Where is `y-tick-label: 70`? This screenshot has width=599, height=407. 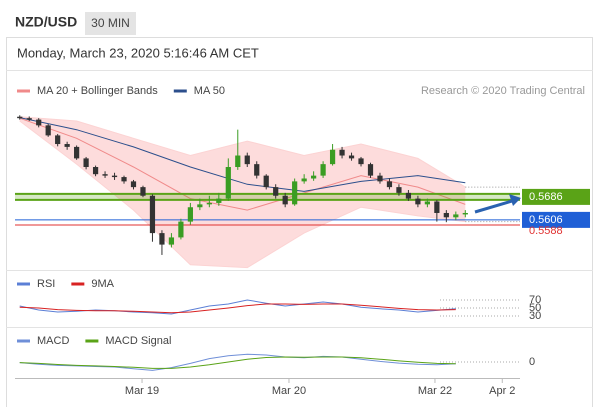
y-tick-label: 70 is located at coordinates (535, 300).